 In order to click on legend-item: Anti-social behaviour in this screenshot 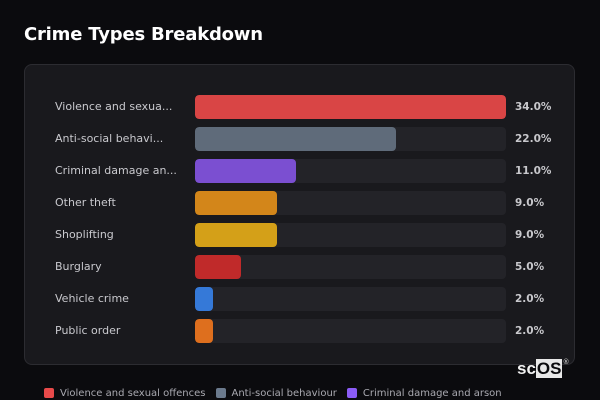, I will do `click(276, 393)`.